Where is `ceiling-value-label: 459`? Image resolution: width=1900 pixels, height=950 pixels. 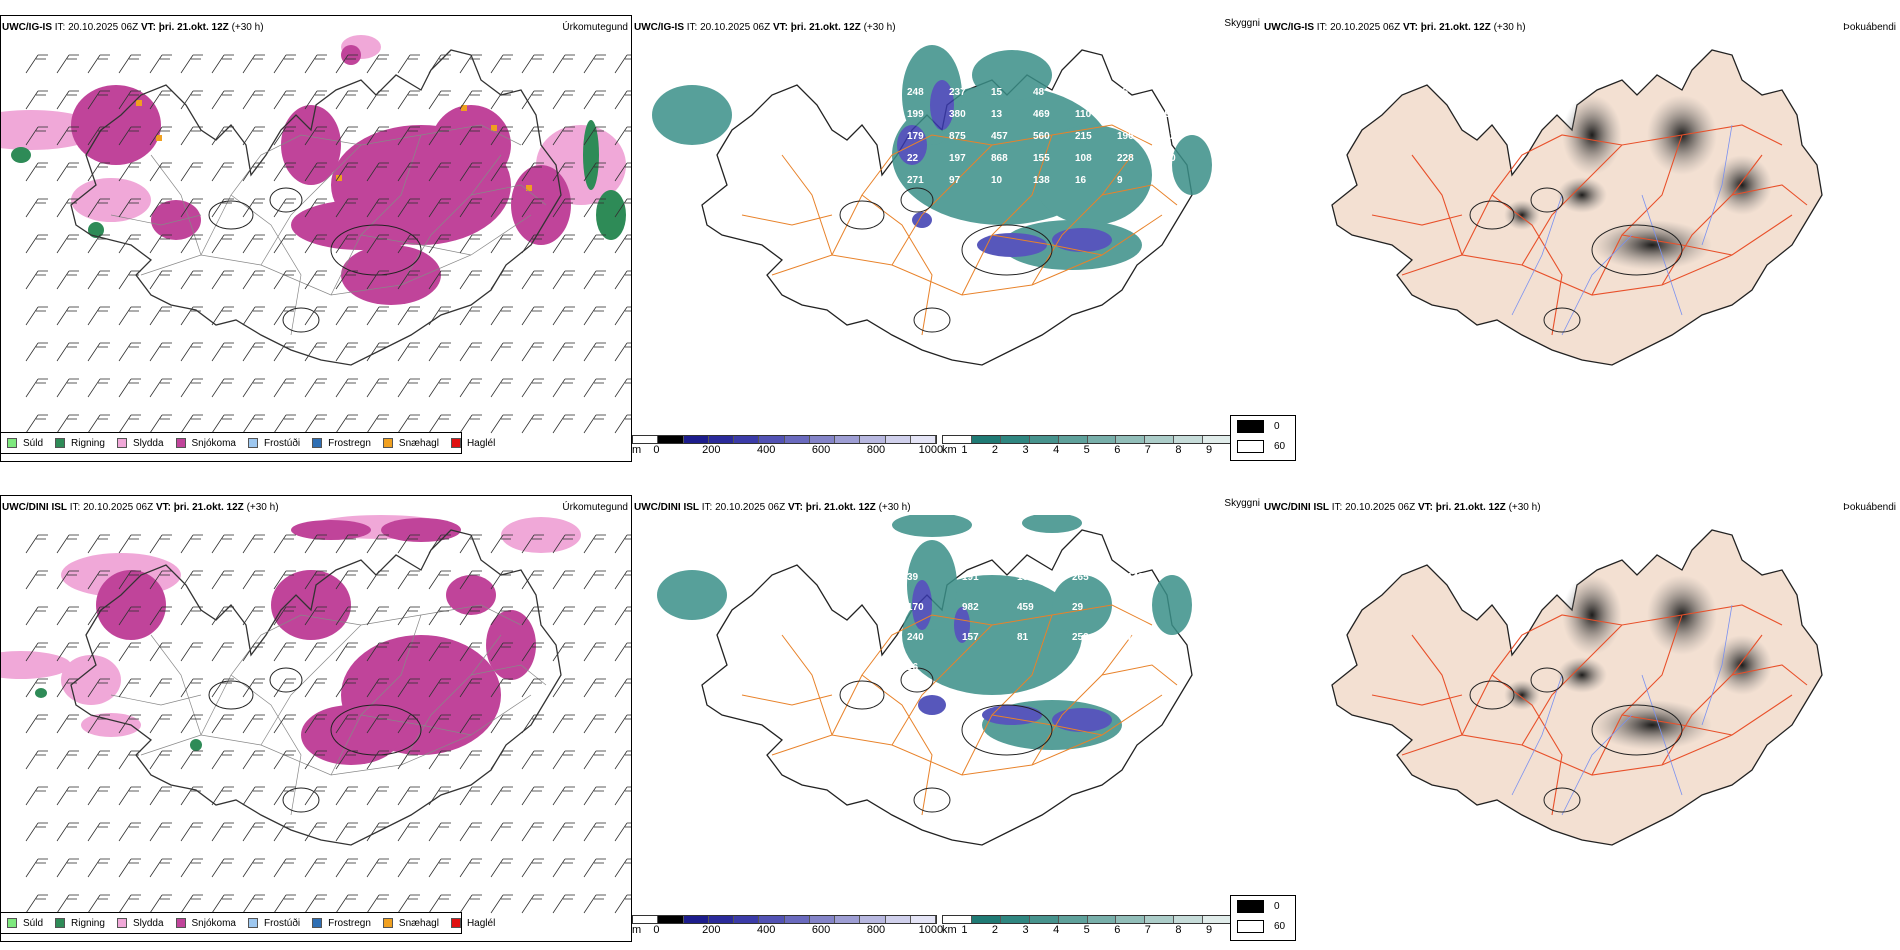
ceiling-value-label: 459 is located at coordinates (1025, 607).